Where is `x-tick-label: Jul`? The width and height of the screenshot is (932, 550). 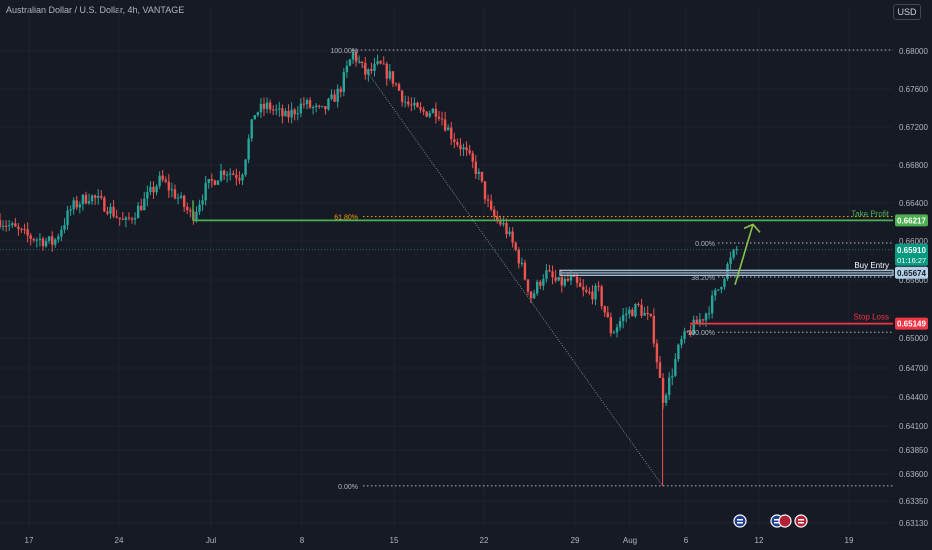 x-tick-label: Jul is located at coordinates (211, 540).